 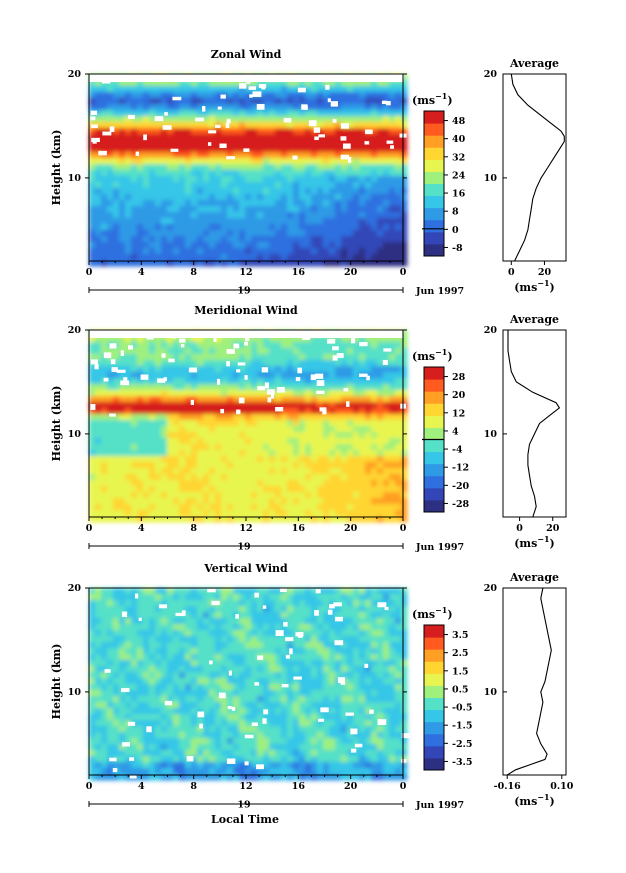 I want to click on colorbar-swatch, so click(x=434, y=482).